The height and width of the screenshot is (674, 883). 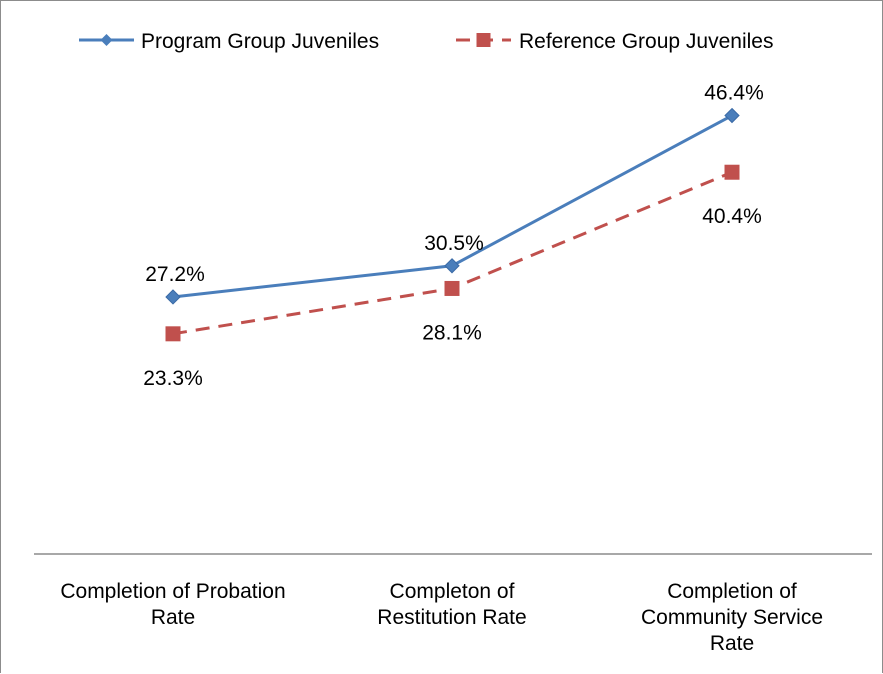 I want to click on legend-label-series-1: Program Group Juveniles, so click(x=260, y=41).